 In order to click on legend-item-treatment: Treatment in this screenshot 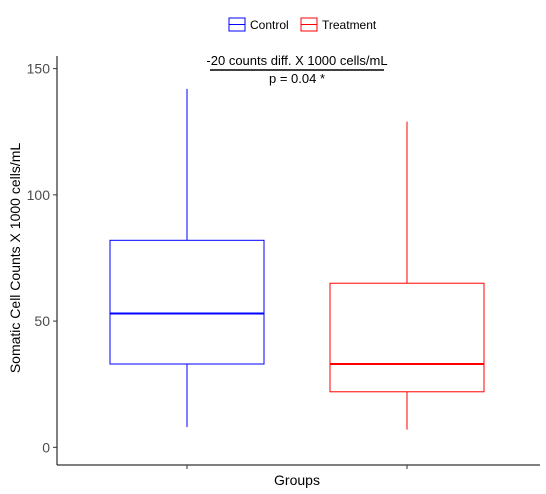, I will do `click(338, 24)`.